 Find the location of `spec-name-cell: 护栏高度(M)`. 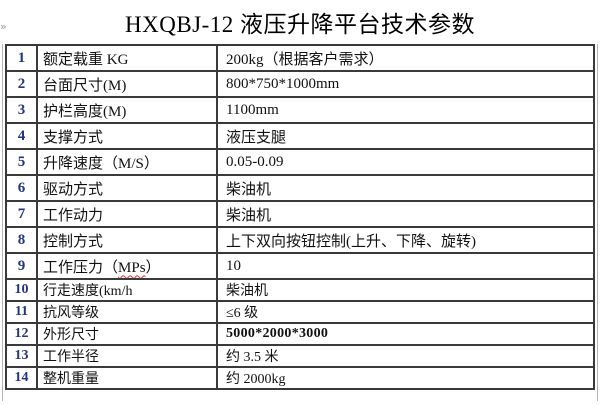

spec-name-cell: 护栏高度(M) is located at coordinates (127, 110).